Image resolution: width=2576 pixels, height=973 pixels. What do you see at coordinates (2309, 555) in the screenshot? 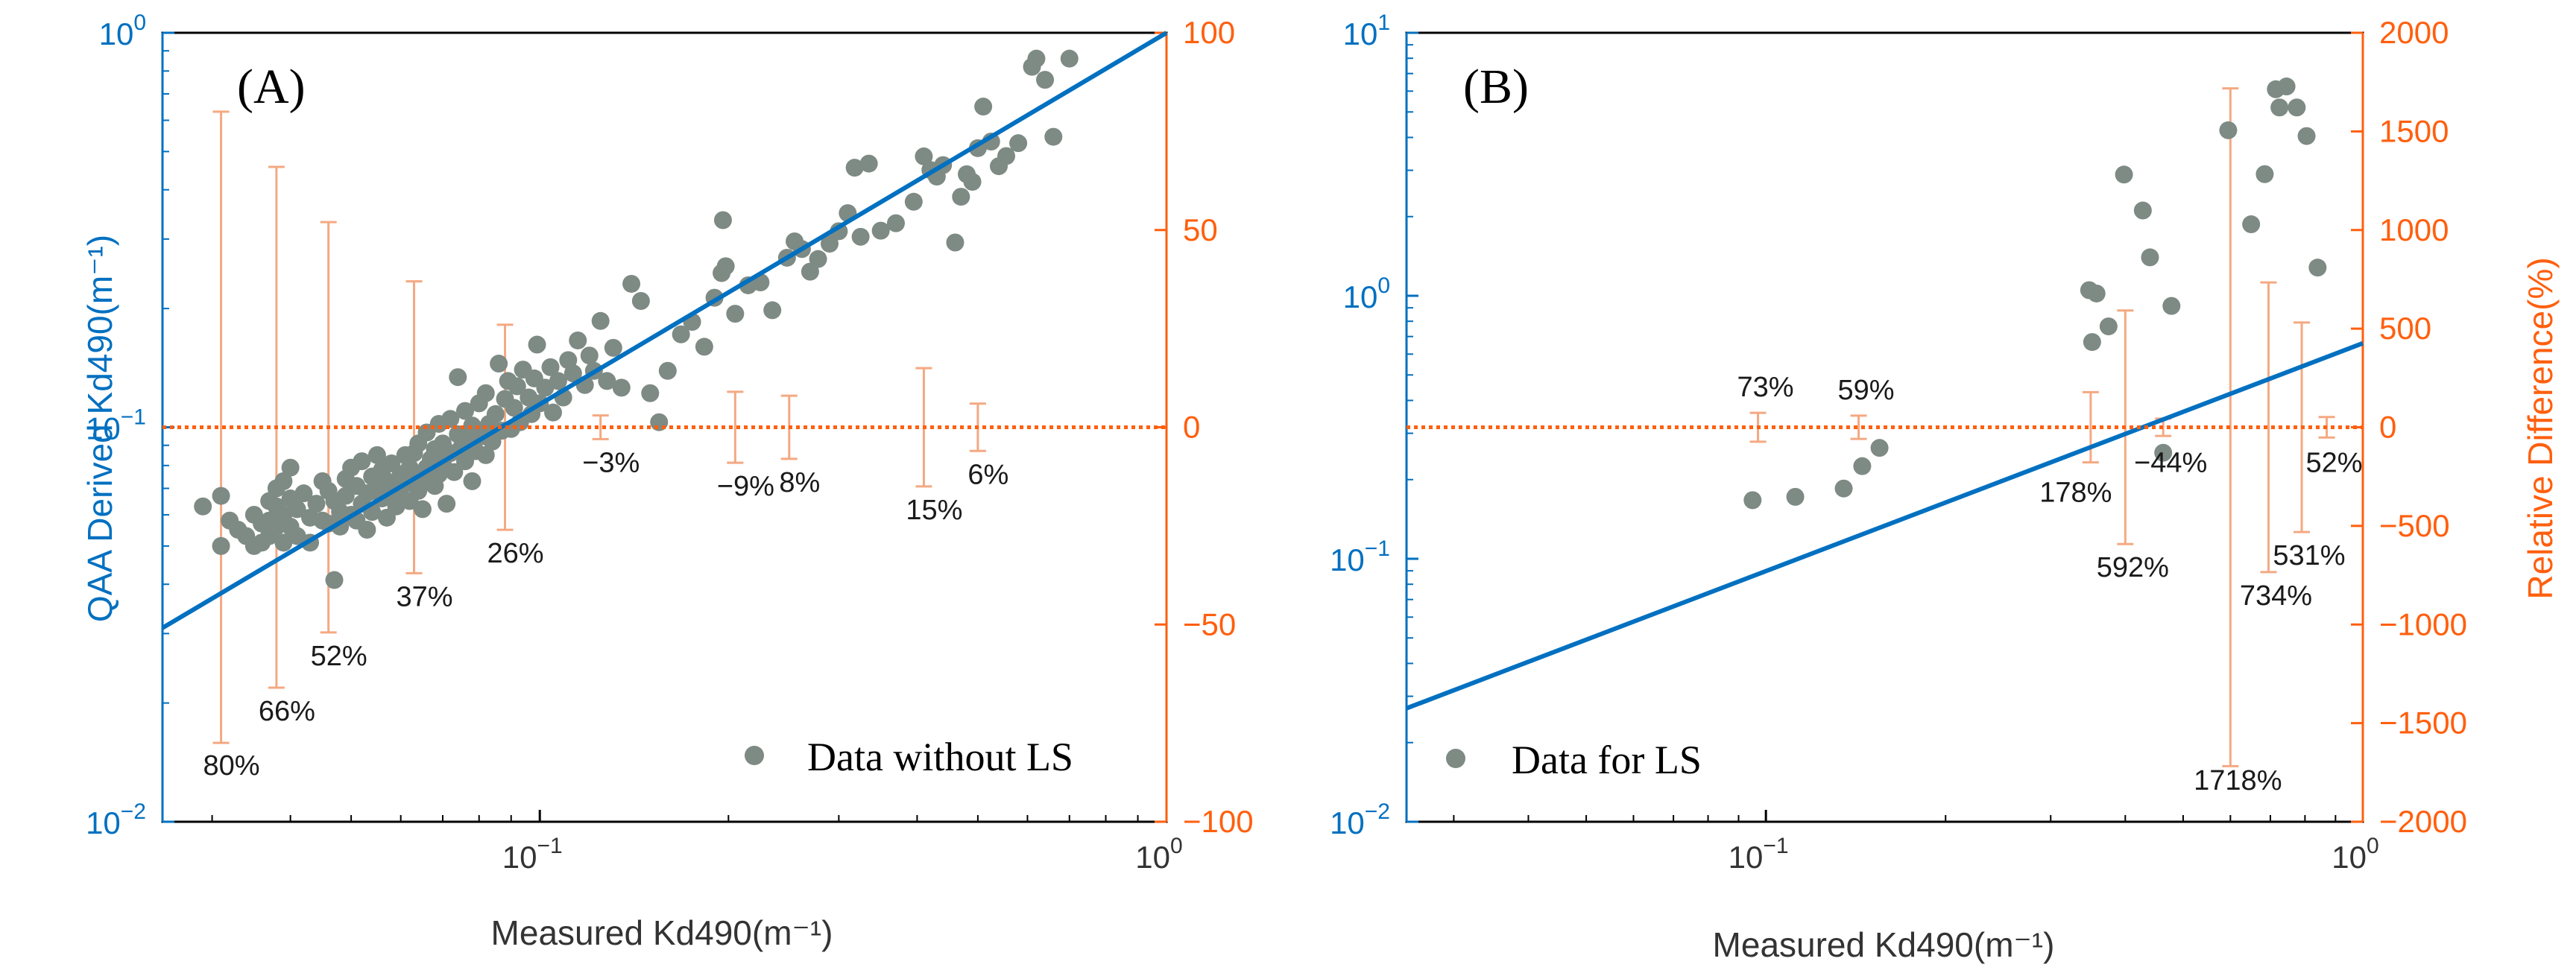
I see `error-bar-label: 531%` at bounding box center [2309, 555].